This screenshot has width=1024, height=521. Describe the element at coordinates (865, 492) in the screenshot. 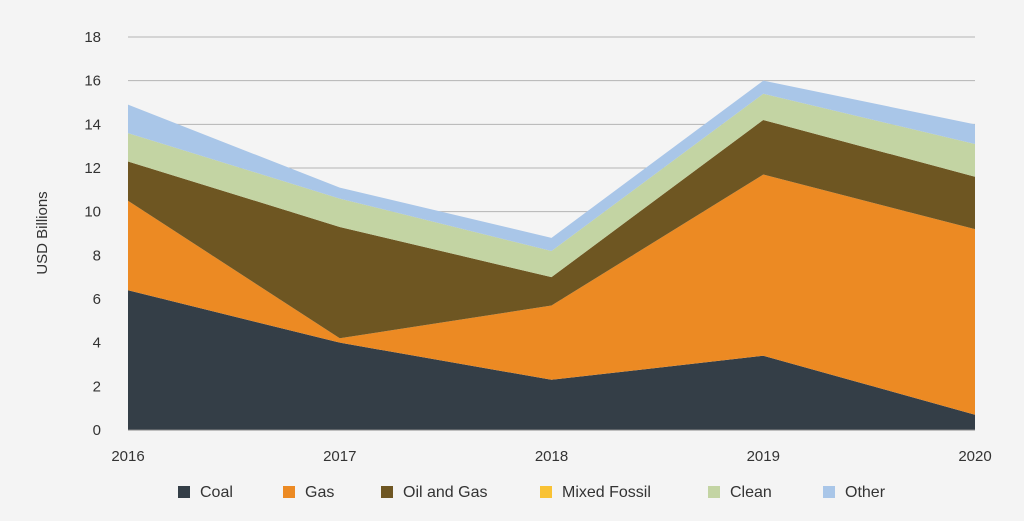

I see `legend-label: Other` at that location.